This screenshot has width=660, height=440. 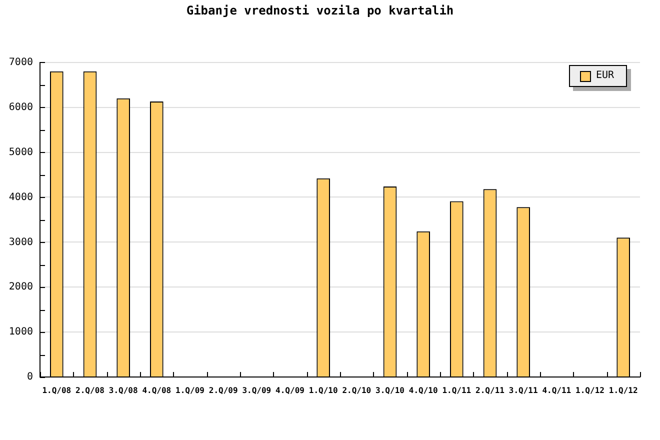 I want to click on y-tick-label: 4000, so click(x=20, y=197).